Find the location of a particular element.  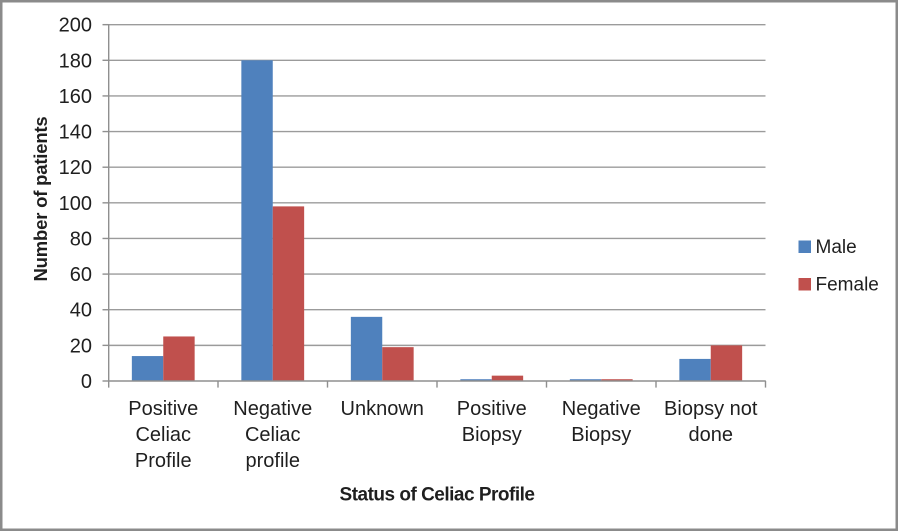

svg-text: 60 is located at coordinates (81, 275).